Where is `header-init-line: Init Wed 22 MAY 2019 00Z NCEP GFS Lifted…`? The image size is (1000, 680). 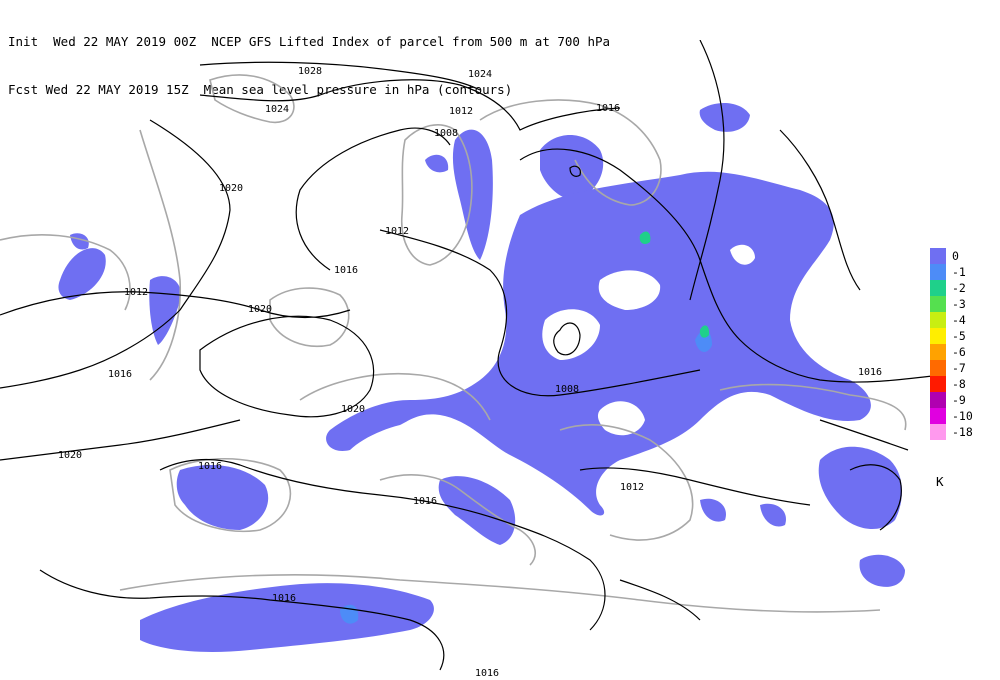 header-init-line: Init Wed 22 MAY 2019 00Z NCEP GFS Lifted… is located at coordinates (309, 41).